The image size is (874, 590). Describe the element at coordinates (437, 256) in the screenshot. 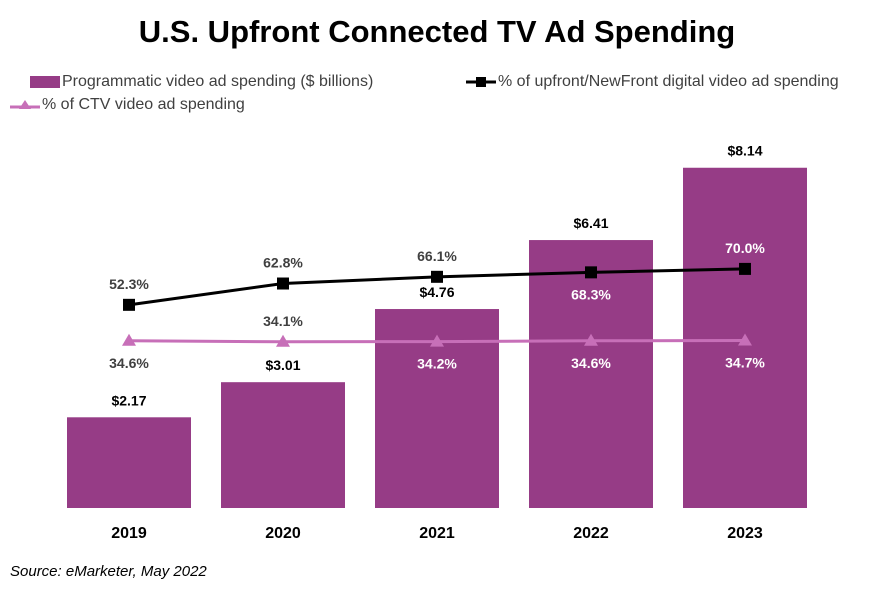

I see `point-value-label: 66.1%` at that location.